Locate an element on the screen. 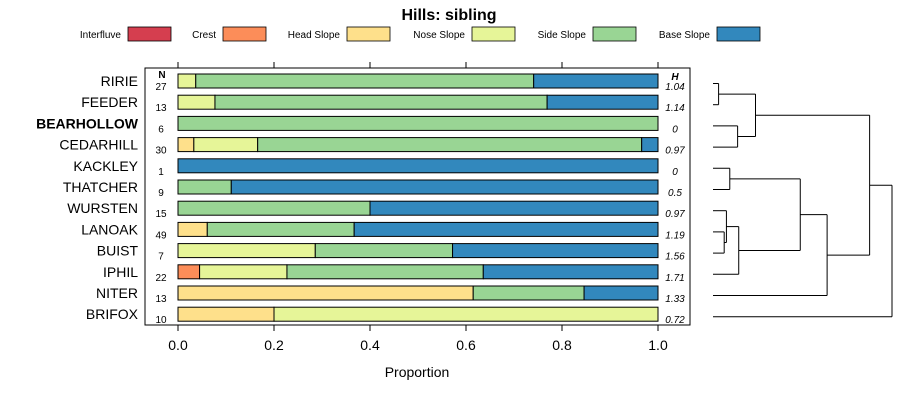 The image size is (900, 400). x-tick-label-1: 0.2 is located at coordinates (274, 345).